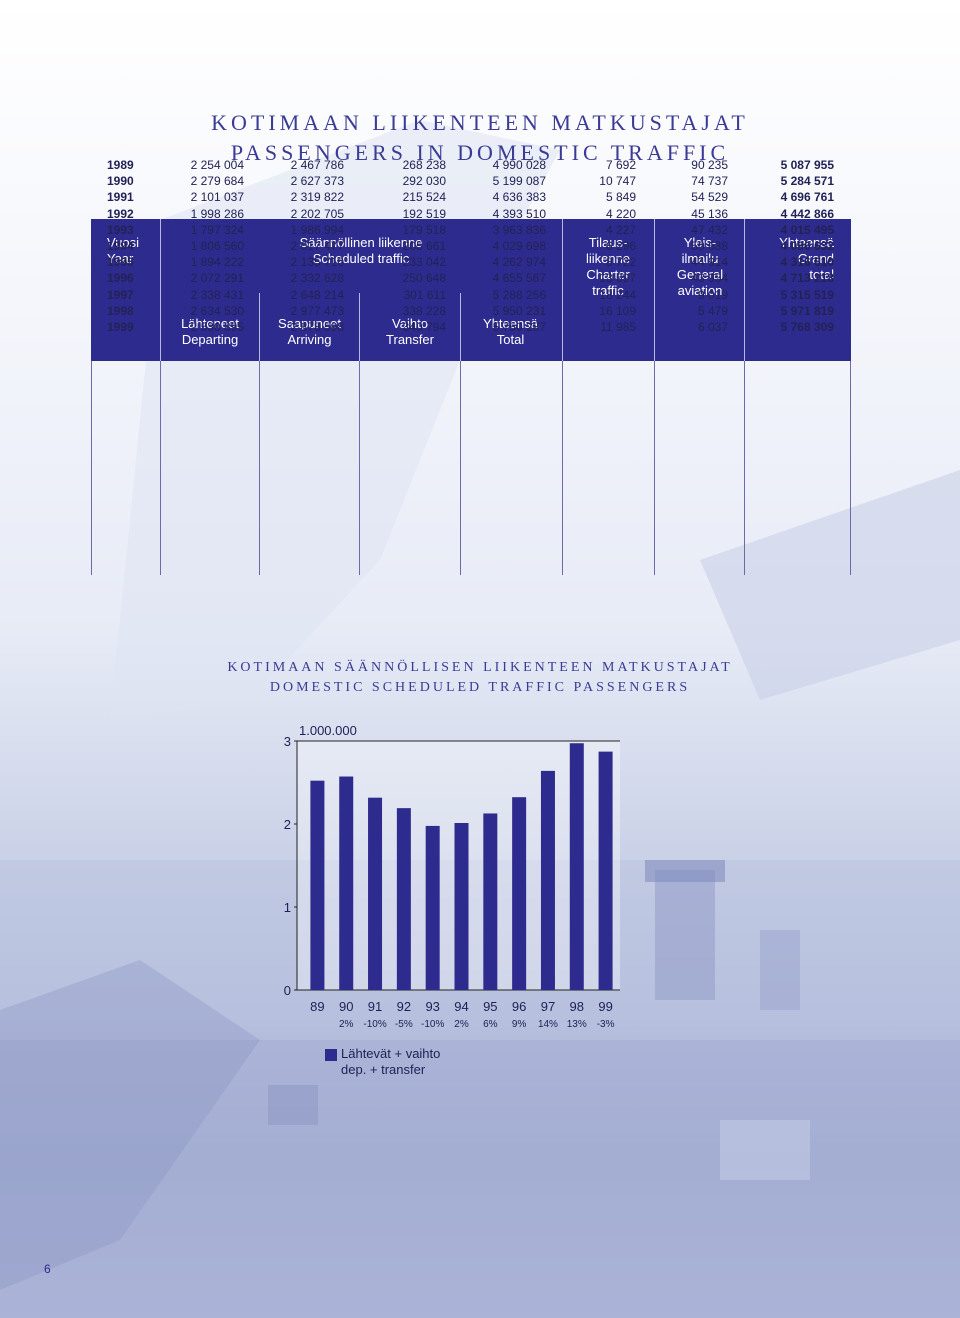  Describe the element at coordinates (346, 1006) in the screenshot. I see `x-tick-label: 90` at that location.